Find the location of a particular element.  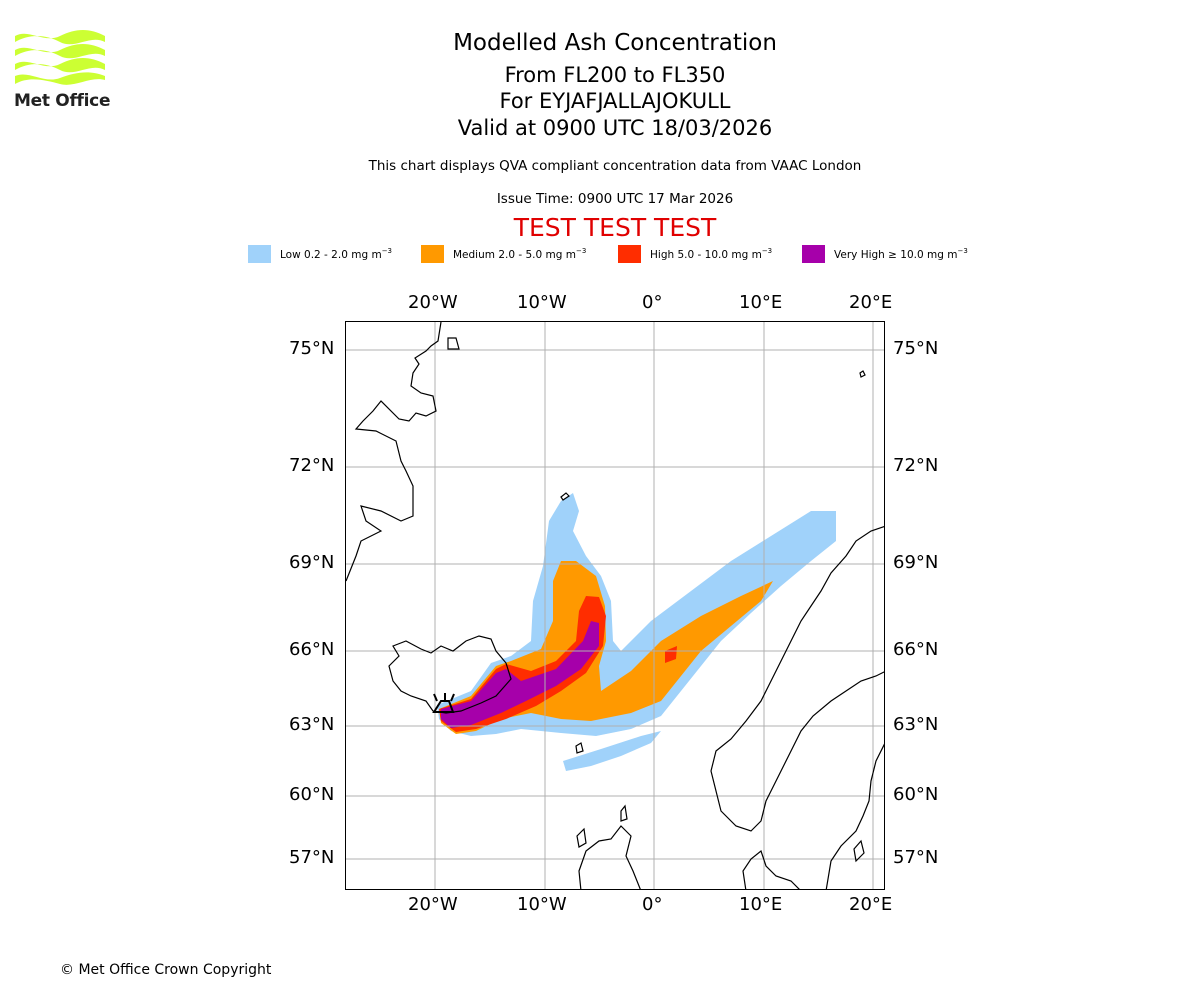

legend-label-medium: Medium 2.0 - 5.0 mg m−3 is located at coordinates (520, 254).